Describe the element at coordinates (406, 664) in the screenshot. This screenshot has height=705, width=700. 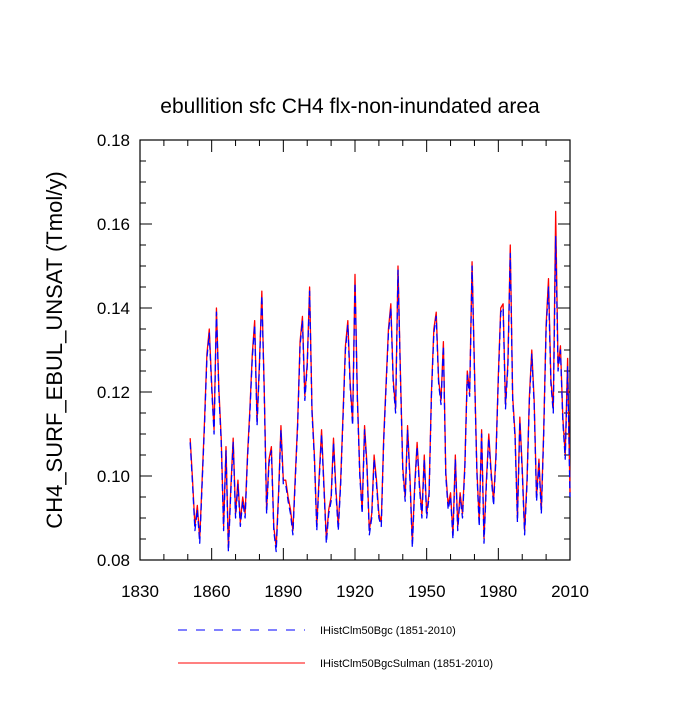
I see `legend-label-1: IHistClm50BgcSulman (1851-2010)` at that location.